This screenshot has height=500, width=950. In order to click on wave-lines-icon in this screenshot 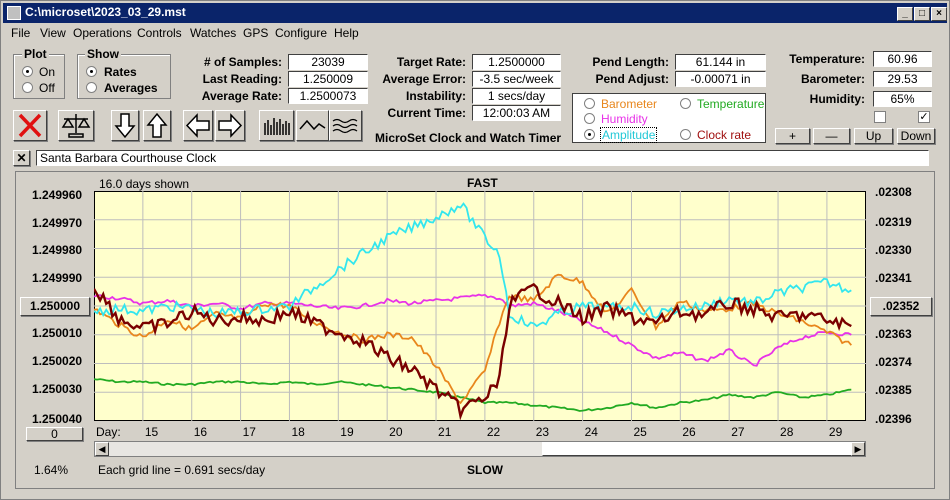, I will do `click(345, 126)`.